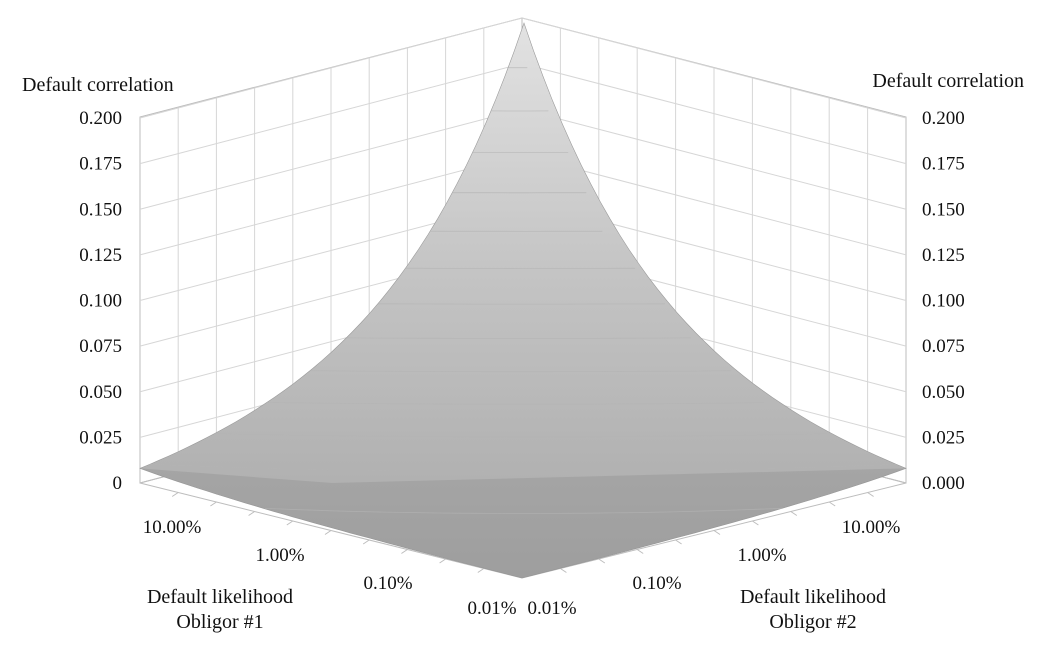  Describe the element at coordinates (812, 622) in the screenshot. I see `y-axis-label-line2: Obligor #2` at that location.